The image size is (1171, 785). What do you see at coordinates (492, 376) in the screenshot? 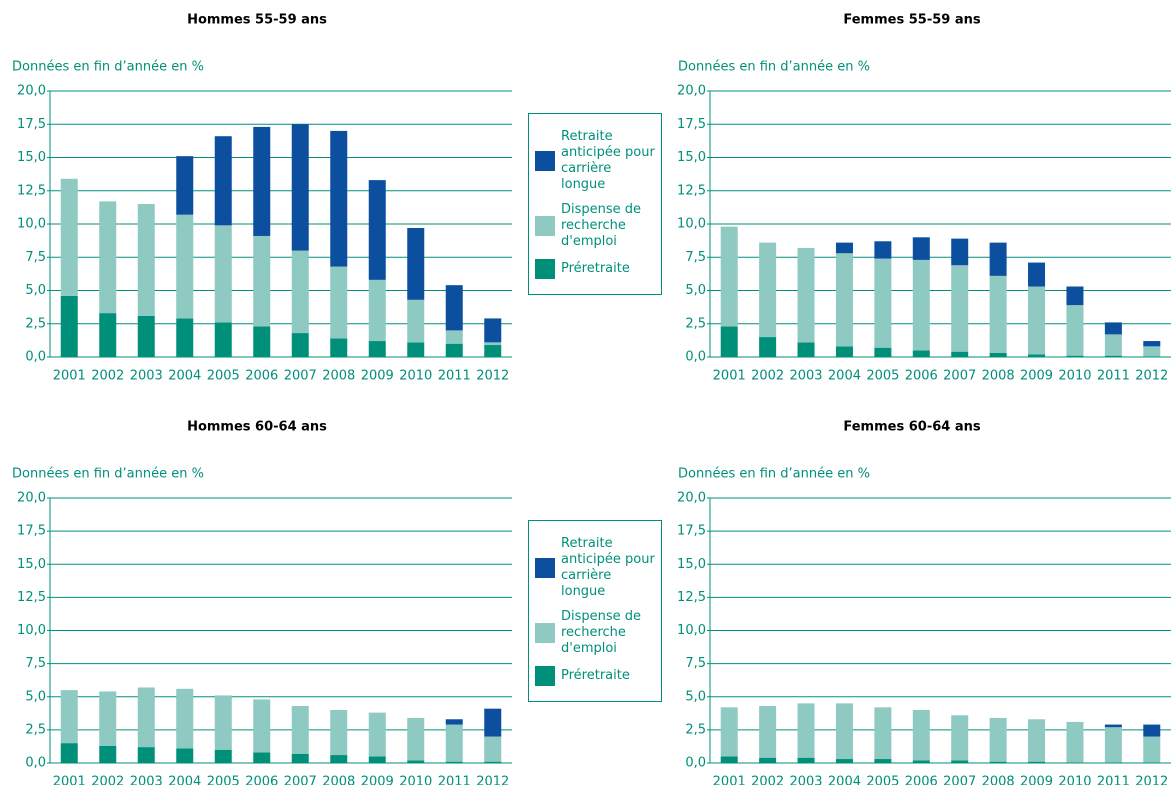
I see `x-tick-label: 2012` at bounding box center [492, 376].